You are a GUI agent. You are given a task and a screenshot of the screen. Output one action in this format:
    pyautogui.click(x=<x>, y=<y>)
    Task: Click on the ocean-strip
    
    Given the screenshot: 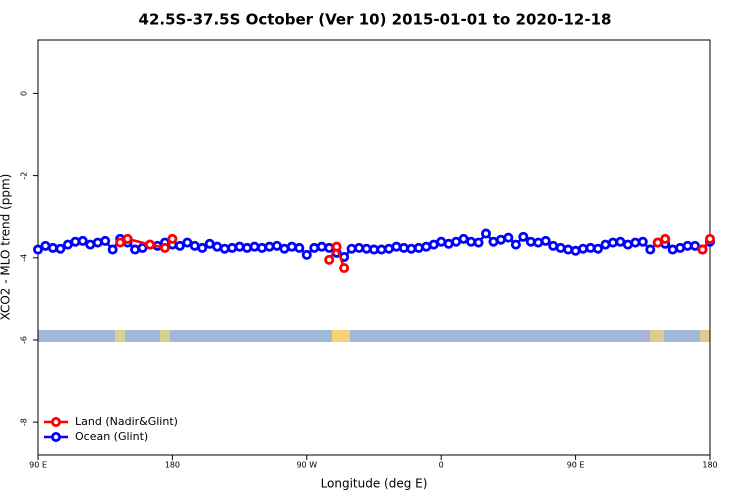 What is the action you would take?
    pyautogui.click(x=374, y=336)
    